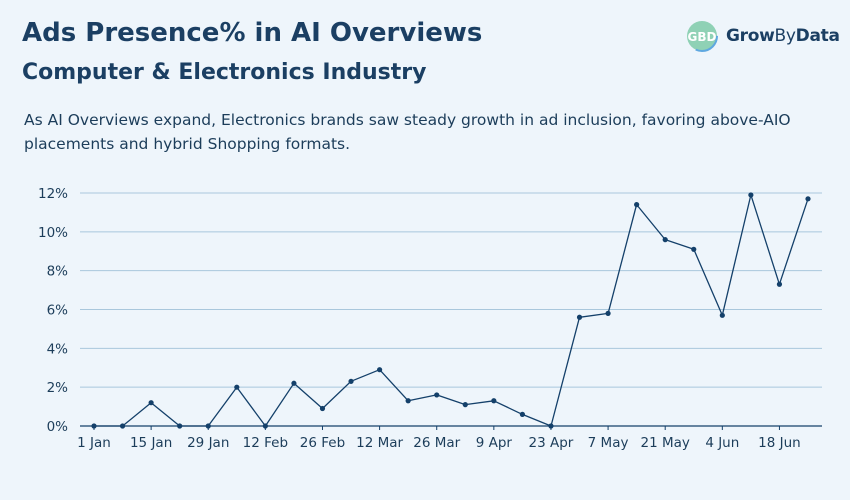 The image size is (850, 500). What do you see at coordinates (53, 233) in the screenshot?
I see `y-tick-label: 10%` at bounding box center [53, 233].